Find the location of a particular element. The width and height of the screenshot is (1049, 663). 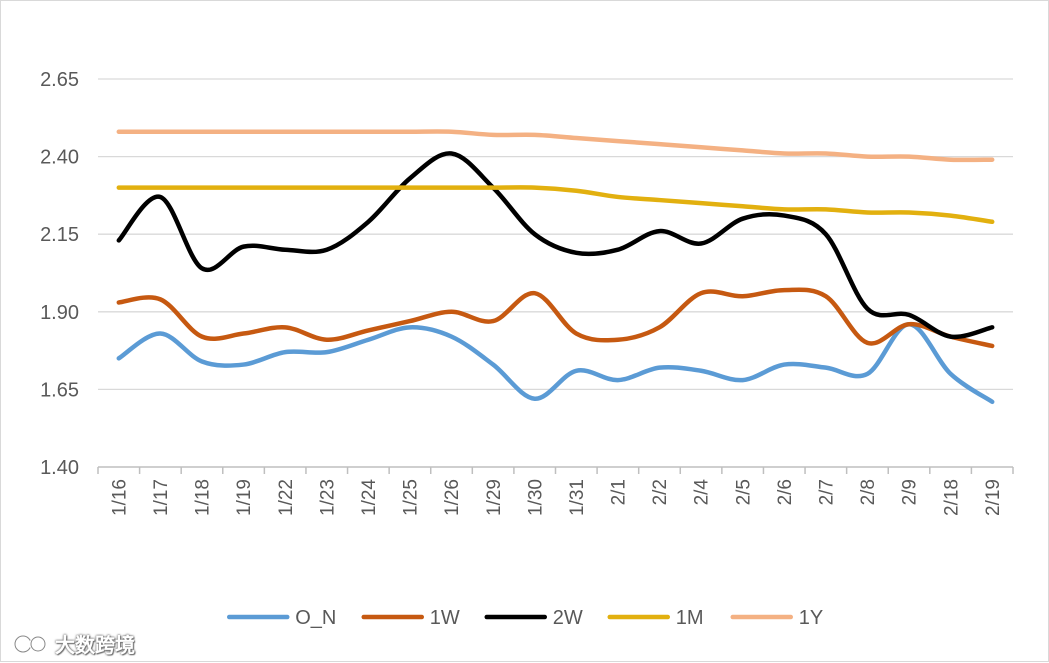

y-axis-ticks: 1.40 1.65 1.90 2.15 2.40 2.65 is located at coordinates (59, 274).